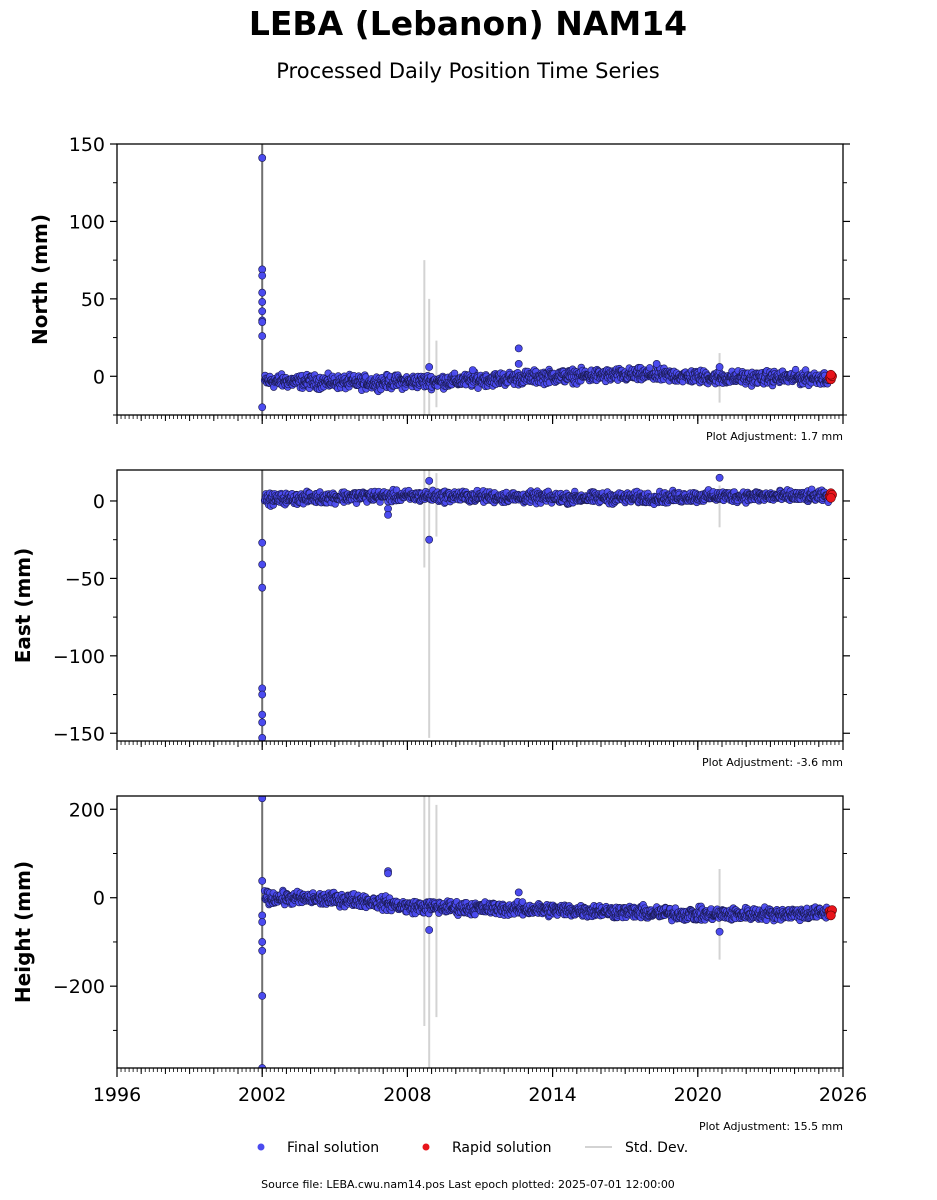 This screenshot has width=937, height=1200. Describe the element at coordinates (261, 1147) in the screenshot. I see `legend-final-marker` at that location.